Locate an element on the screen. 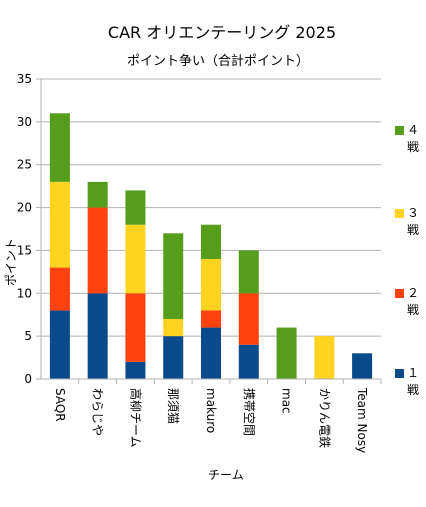 Image resolution: width=426 pixels, height=507 pixels. y-tick-label: 0 is located at coordinates (28, 379).